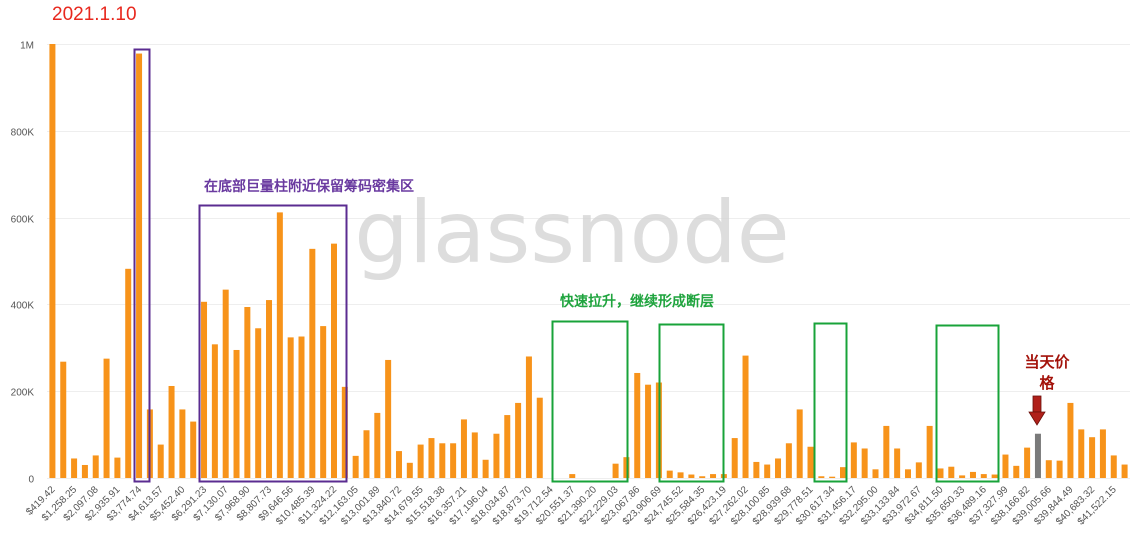 The image size is (1141, 543). Describe the element at coordinates (23, 133) in the screenshot. I see `y-tick-label: 800K` at that location.